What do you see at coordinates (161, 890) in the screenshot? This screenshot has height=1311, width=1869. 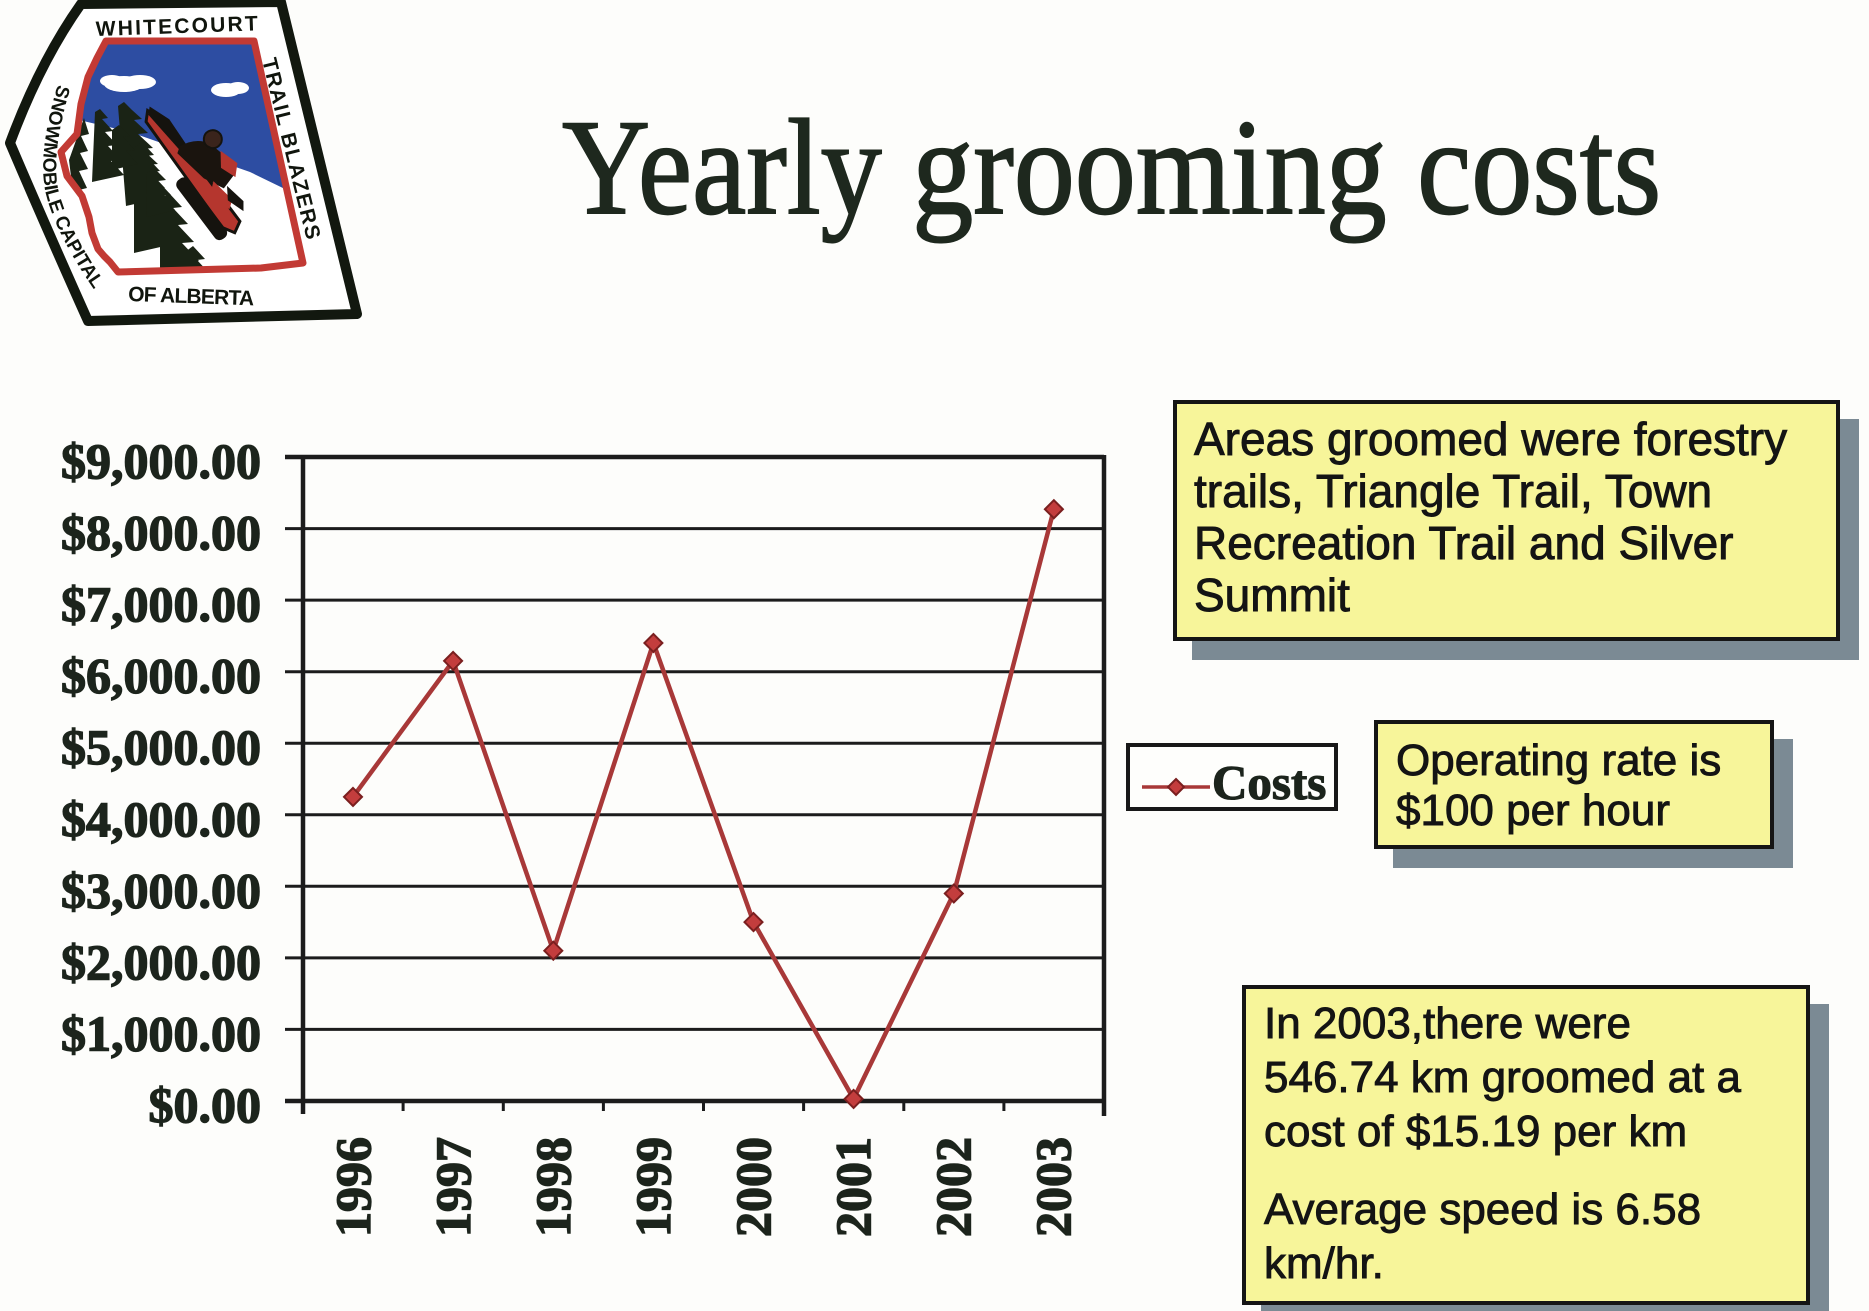 I see `svg-text: $3,000.00` at bounding box center [161, 890].